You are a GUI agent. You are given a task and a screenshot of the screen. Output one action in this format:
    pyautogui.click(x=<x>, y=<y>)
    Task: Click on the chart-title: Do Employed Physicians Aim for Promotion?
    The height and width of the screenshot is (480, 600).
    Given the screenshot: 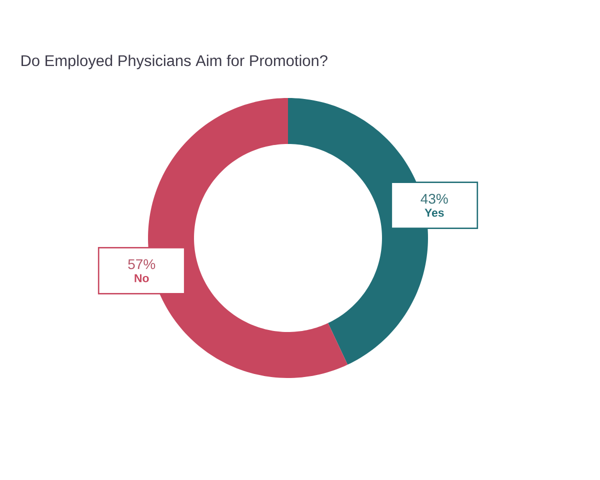 What is the action you would take?
    pyautogui.click(x=175, y=62)
    